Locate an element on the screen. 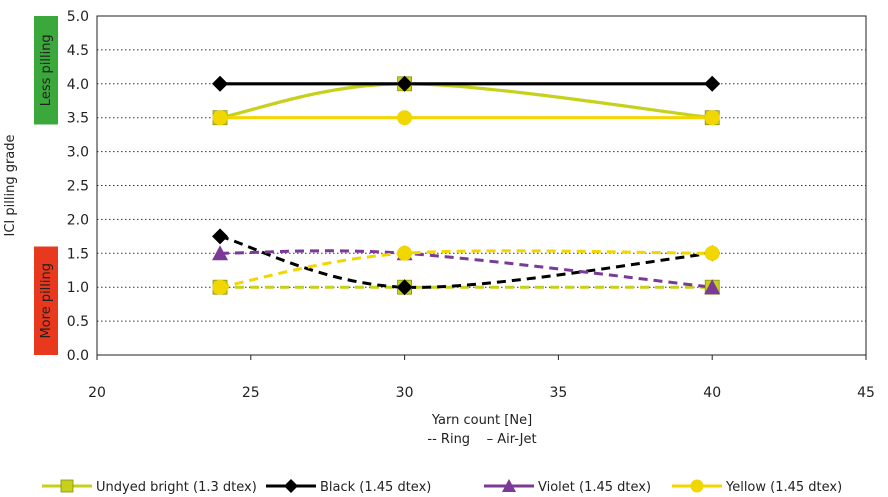 The height and width of the screenshot is (497, 888). band-lower-label: More pilling is located at coordinates (46, 301).